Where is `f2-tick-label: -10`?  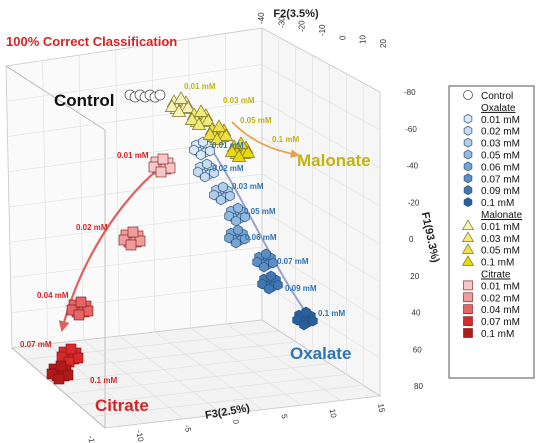
f2-tick-label: -10 is located at coordinates (322, 30).